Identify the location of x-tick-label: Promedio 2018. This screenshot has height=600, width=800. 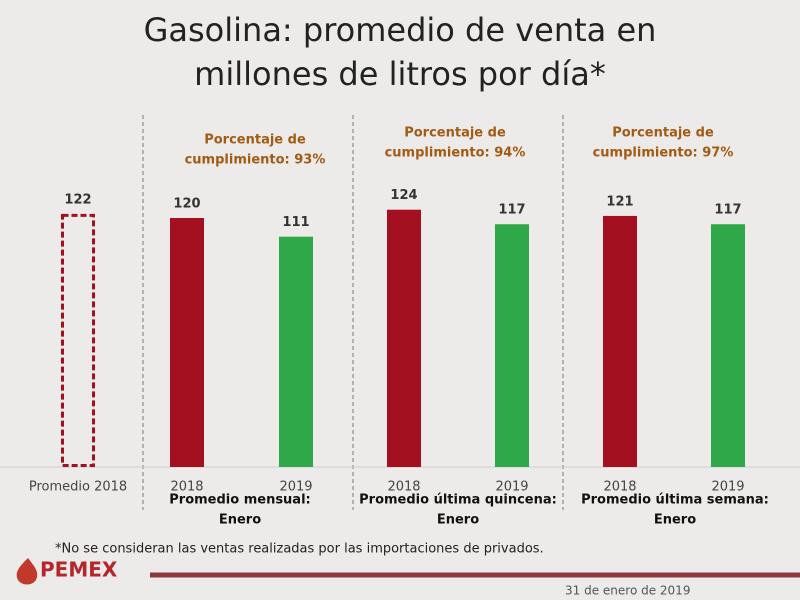
(78, 487).